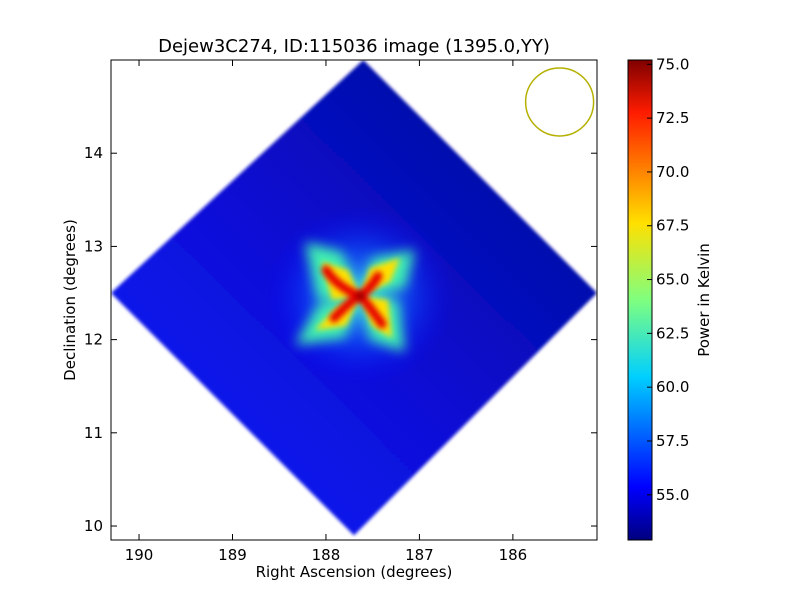 This screenshot has width=800, height=600. Describe the element at coordinates (672, 441) in the screenshot. I see `colorbar-tick-label: 57.5` at that location.